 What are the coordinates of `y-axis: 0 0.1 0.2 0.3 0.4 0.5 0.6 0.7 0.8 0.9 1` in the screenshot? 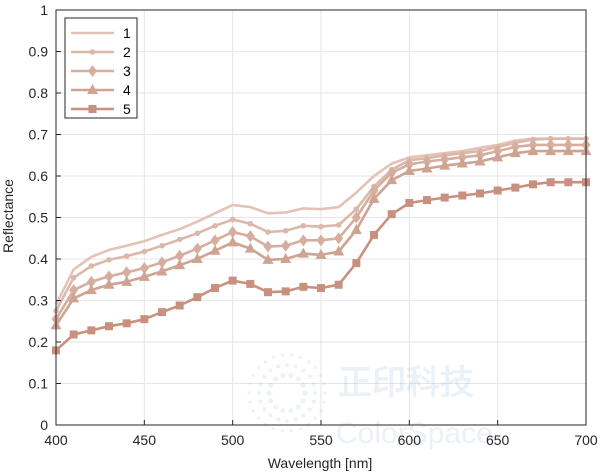 It's located at (45, 217).